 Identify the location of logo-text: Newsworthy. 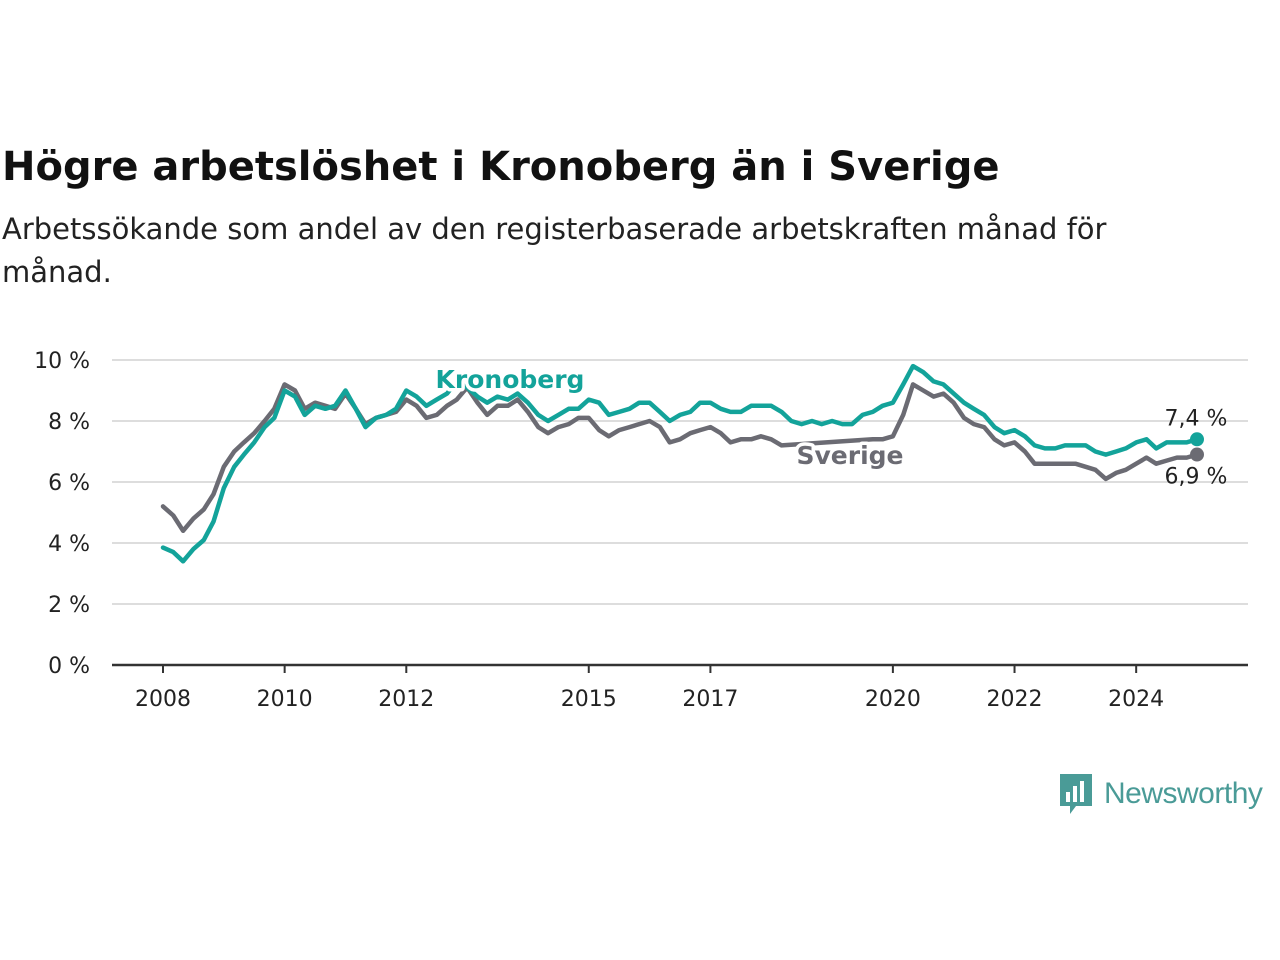
(1183, 793).